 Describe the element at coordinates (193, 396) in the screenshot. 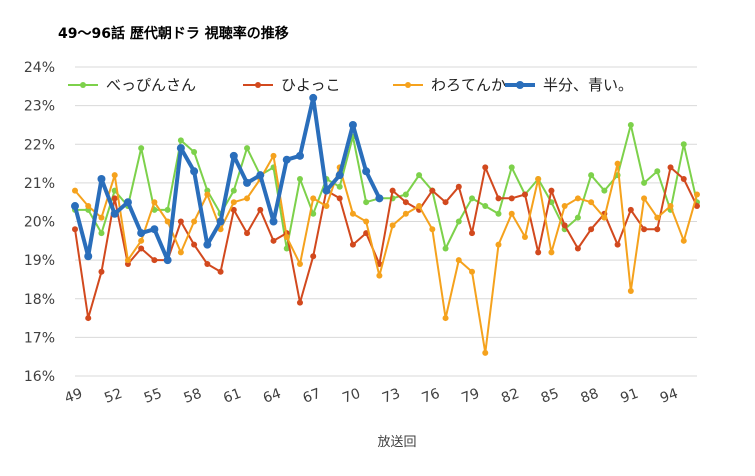

I see `x-tick-label: 58` at that location.